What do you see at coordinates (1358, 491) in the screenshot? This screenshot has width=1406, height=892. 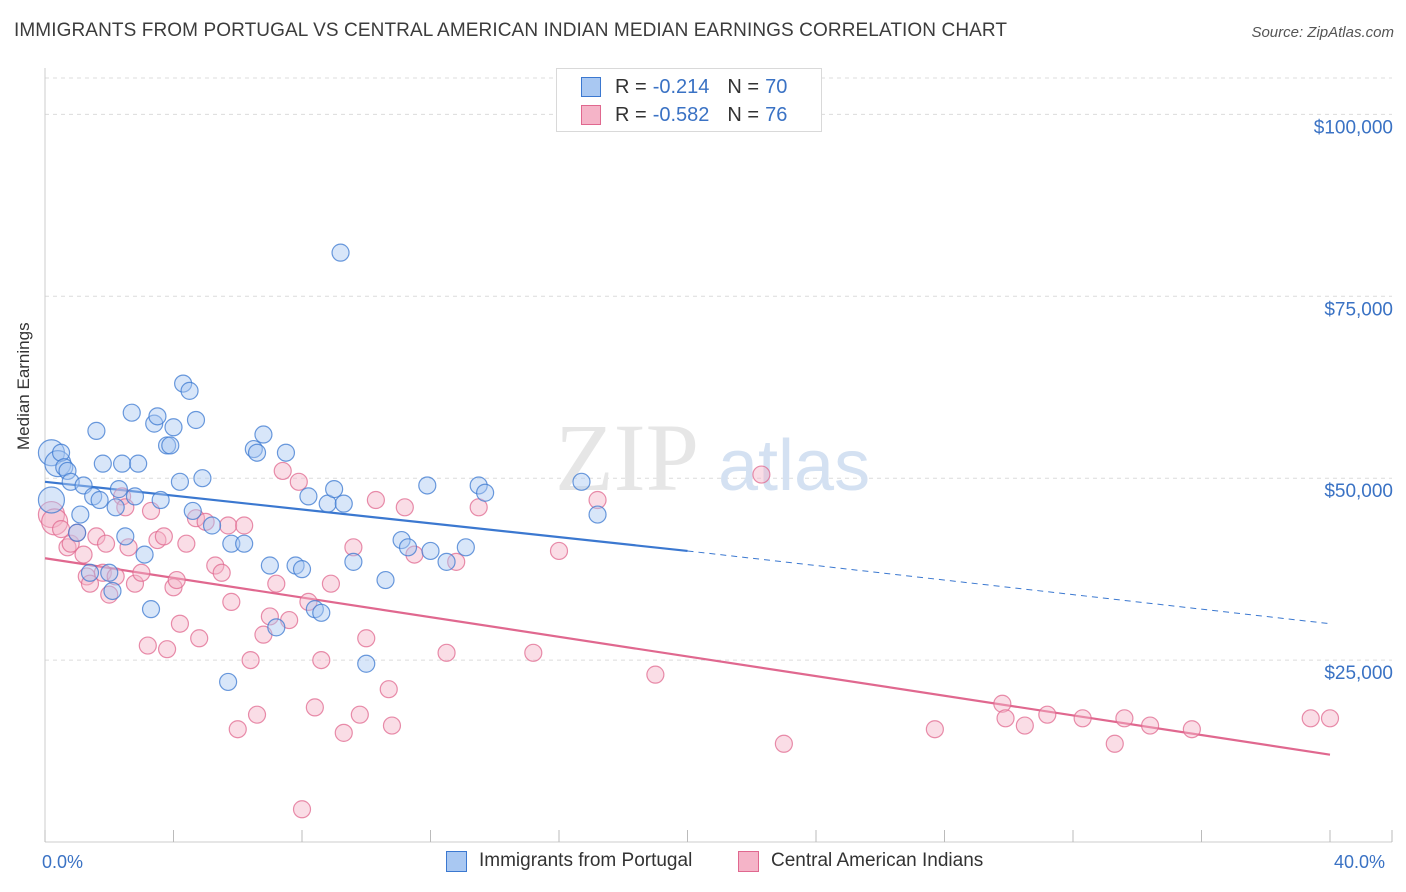 I see `y-tick-label: $50,000` at bounding box center [1358, 491].